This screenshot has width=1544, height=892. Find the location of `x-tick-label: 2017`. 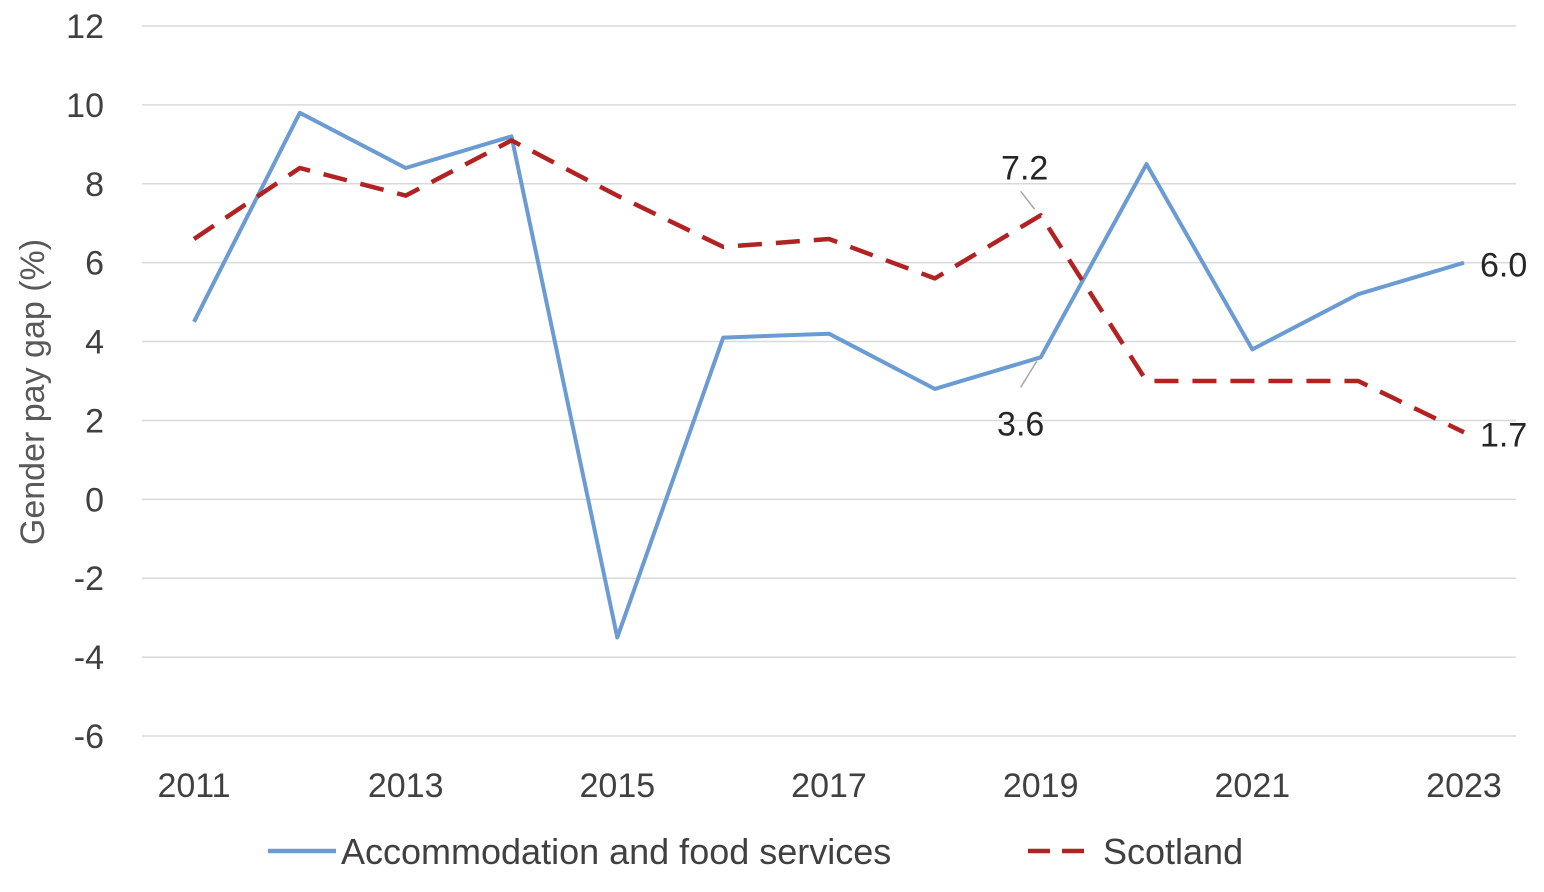

x-tick-label: 2017 is located at coordinates (829, 786).